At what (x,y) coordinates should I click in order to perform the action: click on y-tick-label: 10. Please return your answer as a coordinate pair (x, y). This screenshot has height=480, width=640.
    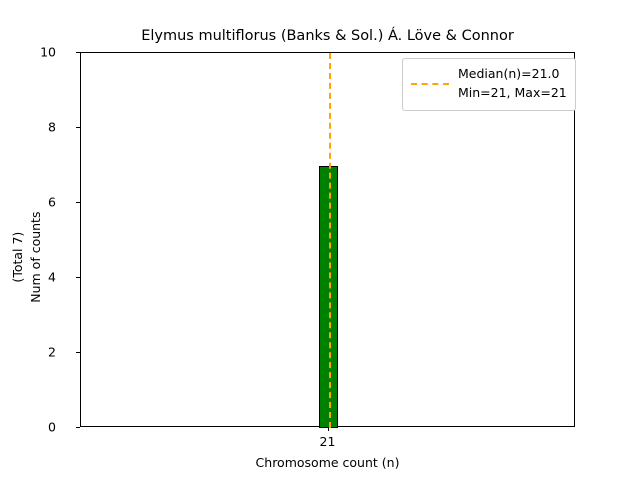
    Looking at the image, I should click on (48, 52).